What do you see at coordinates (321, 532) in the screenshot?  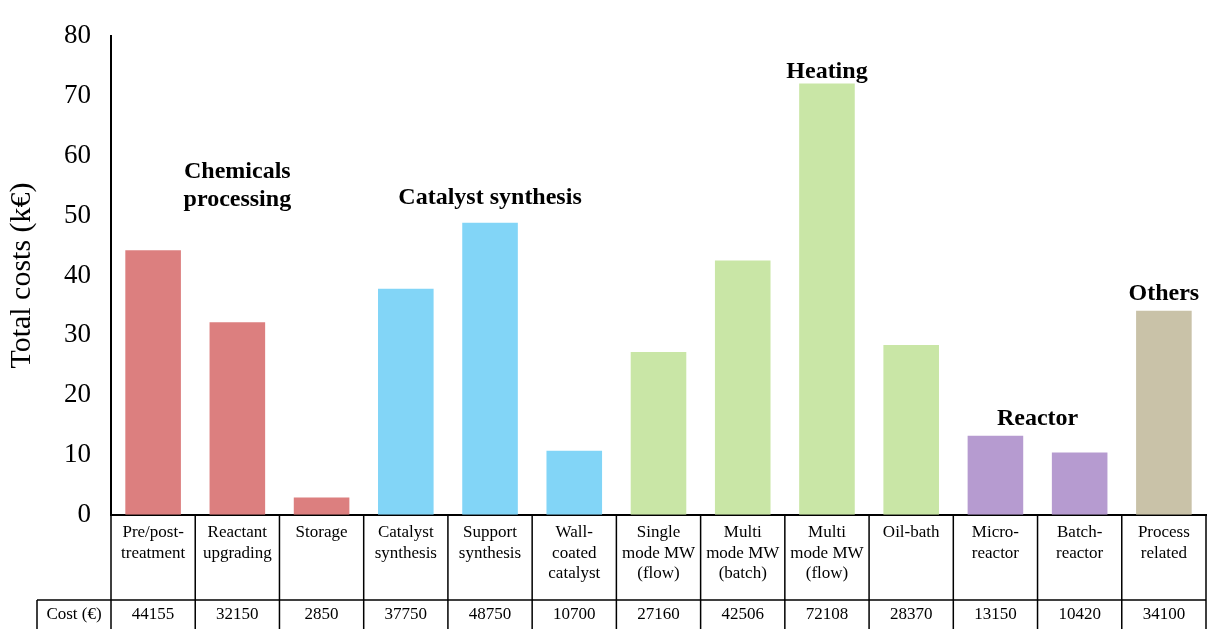 I see `x-tick-label: Storage` at bounding box center [321, 532].